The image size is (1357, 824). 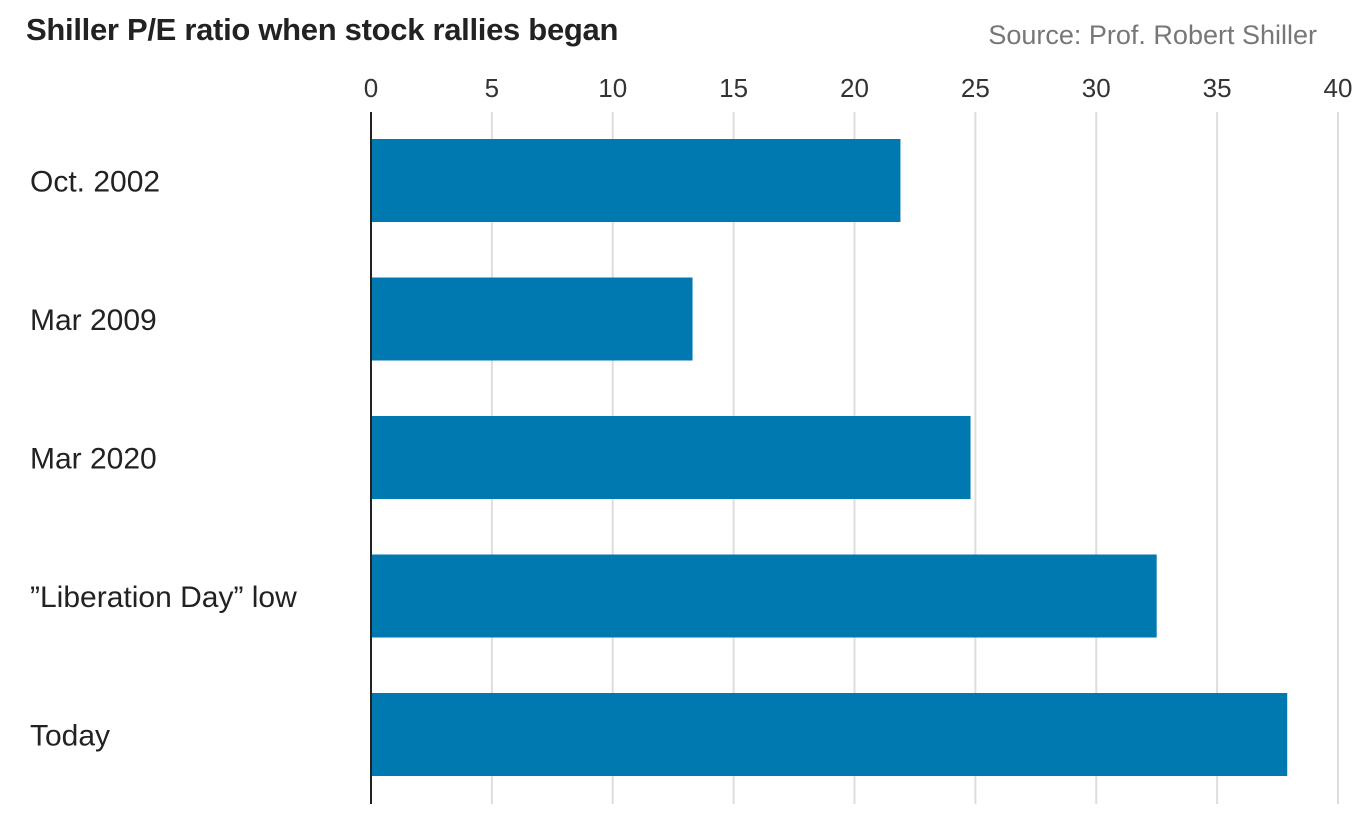 What do you see at coordinates (612, 88) in the screenshot?
I see `x-tick-label: 10` at bounding box center [612, 88].